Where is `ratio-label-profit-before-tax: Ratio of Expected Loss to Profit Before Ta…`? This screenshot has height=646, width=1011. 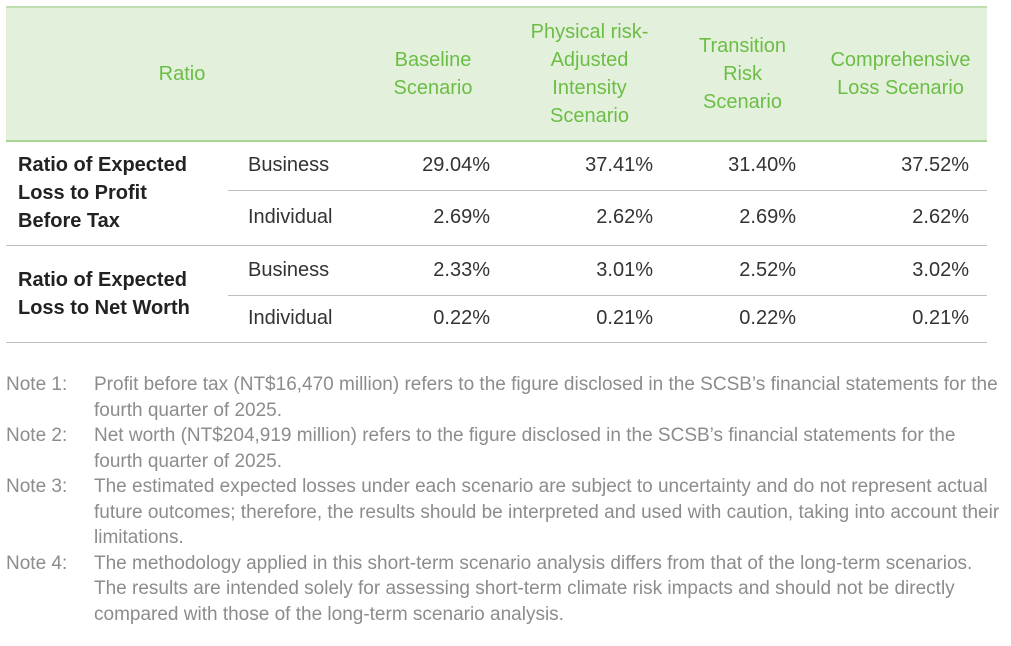 ratio-label-profit-before-tax: Ratio of Expected Loss to Profit Before Ta… is located at coordinates (117, 193).